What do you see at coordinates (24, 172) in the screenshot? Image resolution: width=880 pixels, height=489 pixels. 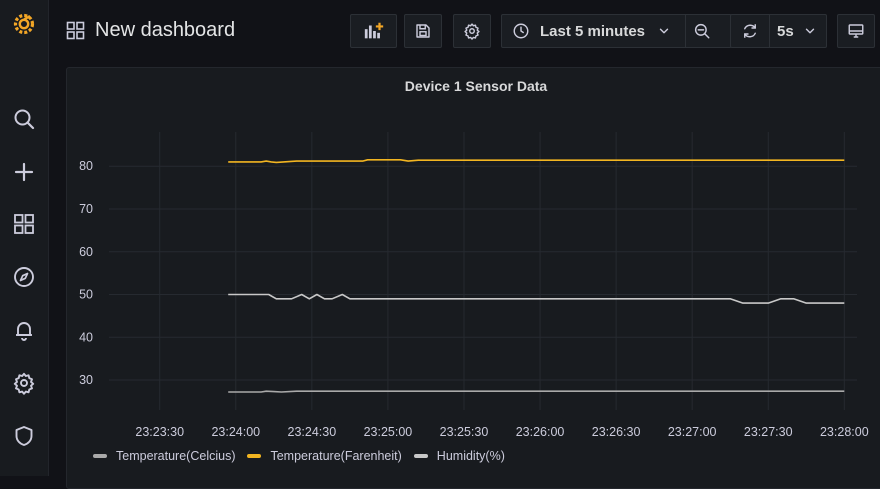 I see `plus-icon` at bounding box center [24, 172].